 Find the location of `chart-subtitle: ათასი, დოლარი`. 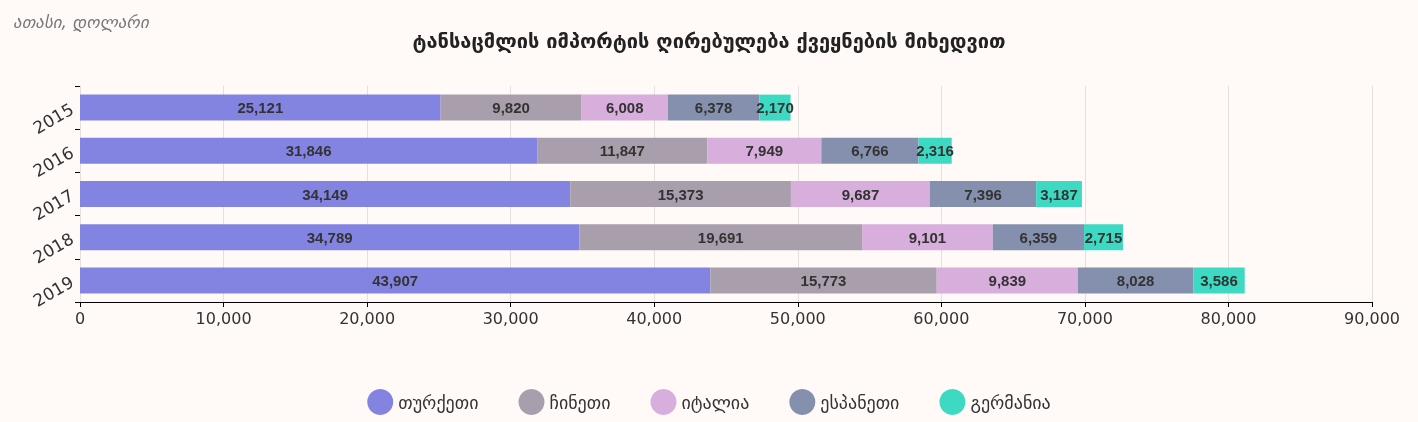

chart-subtitle: ათასი, დოლარი is located at coordinates (81, 21).